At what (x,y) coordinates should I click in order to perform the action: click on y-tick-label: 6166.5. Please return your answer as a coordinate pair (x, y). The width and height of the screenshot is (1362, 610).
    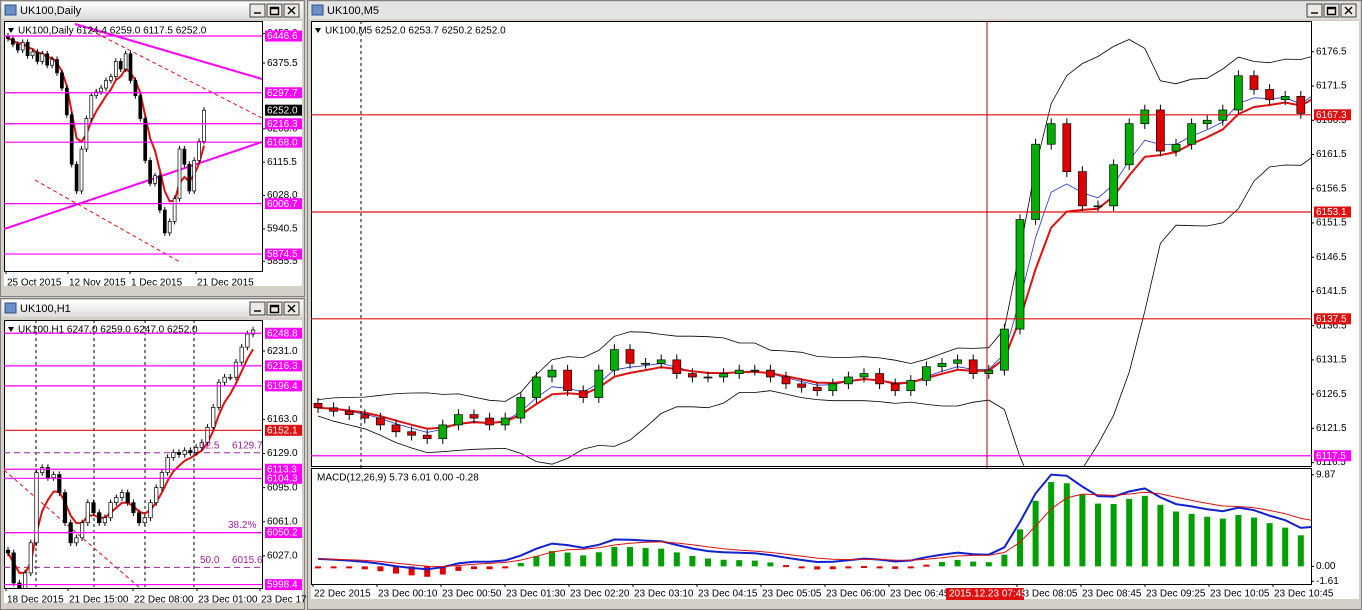
    Looking at the image, I should click on (1331, 120).